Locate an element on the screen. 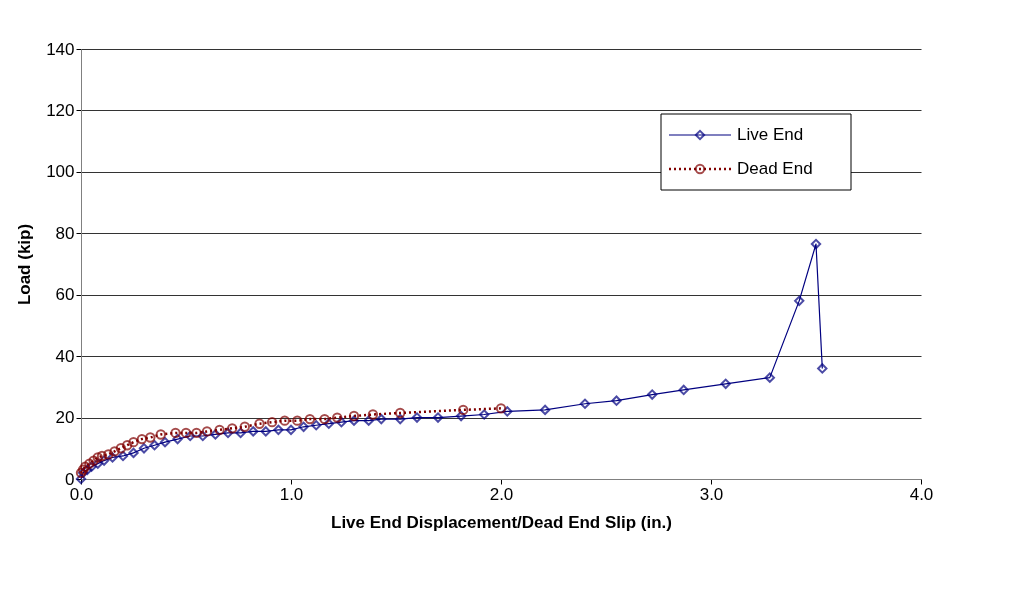  y-tick-label: 60 is located at coordinates (65, 295).